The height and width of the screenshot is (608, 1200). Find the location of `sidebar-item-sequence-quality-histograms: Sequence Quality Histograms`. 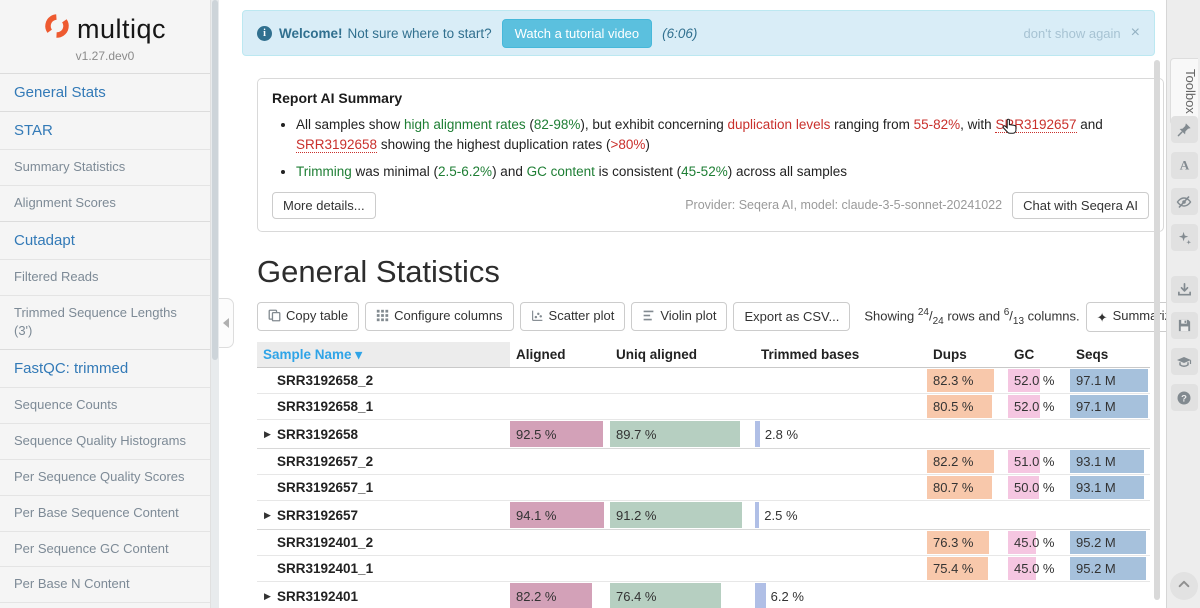

sidebar-item-sequence-quality-histograms: Sequence Quality Histograms is located at coordinates (105, 441).